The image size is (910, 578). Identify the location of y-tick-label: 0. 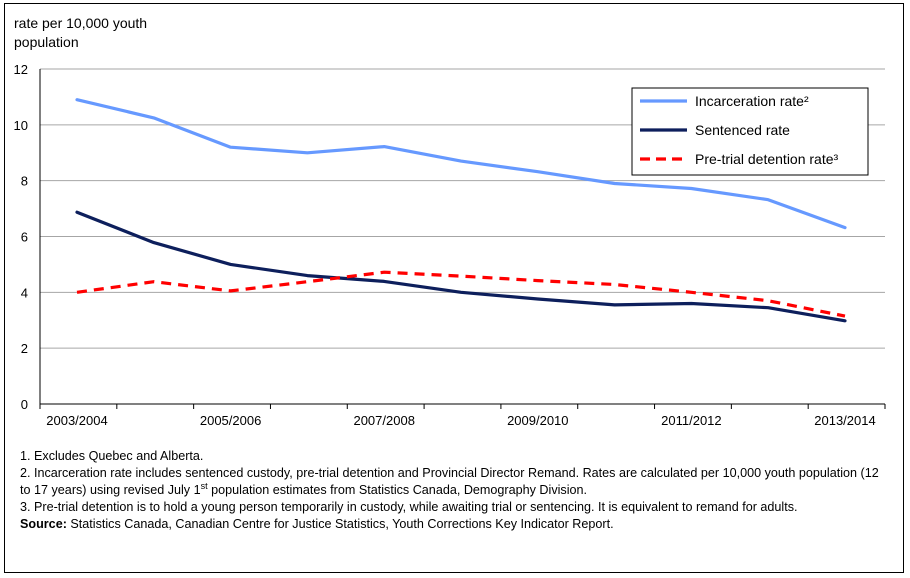
(24, 404).